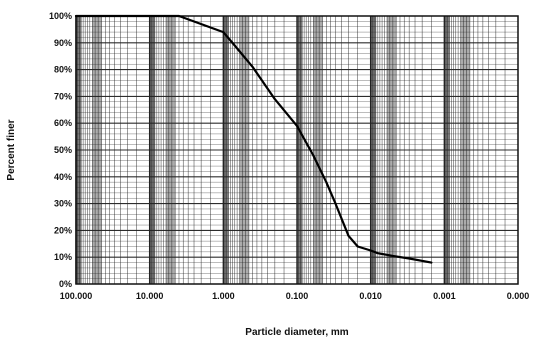 The image size is (533, 343). I want to click on y-axis-title: Percent finer, so click(11, 149).